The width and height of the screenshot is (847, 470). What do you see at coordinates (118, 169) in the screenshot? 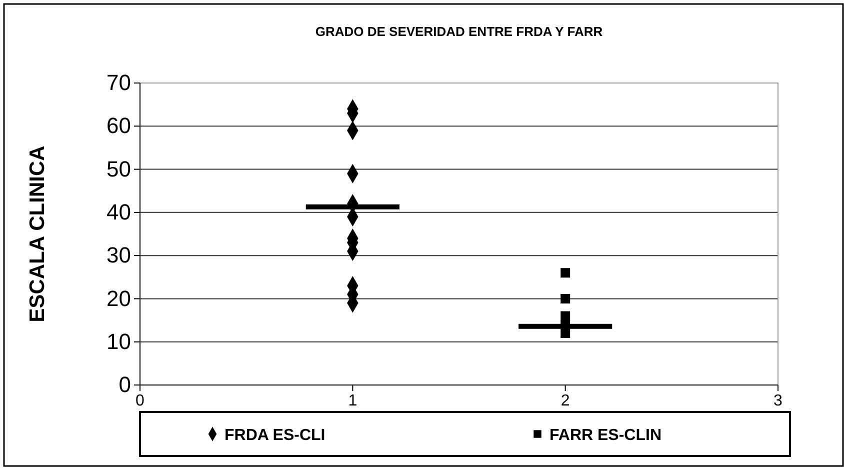
I see `y-tick-label: 50` at bounding box center [118, 169].